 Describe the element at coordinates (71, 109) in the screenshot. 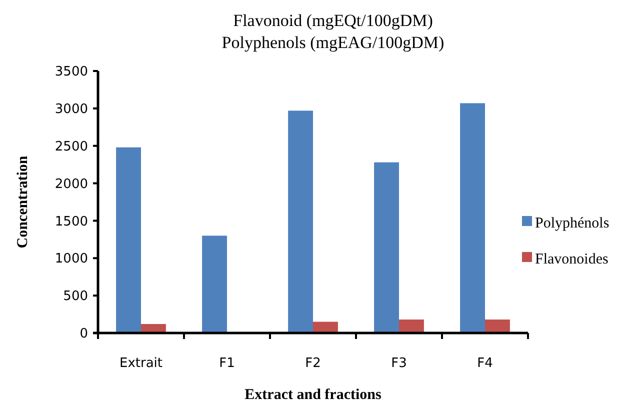

I see `y-tick-label: 3000` at that location.